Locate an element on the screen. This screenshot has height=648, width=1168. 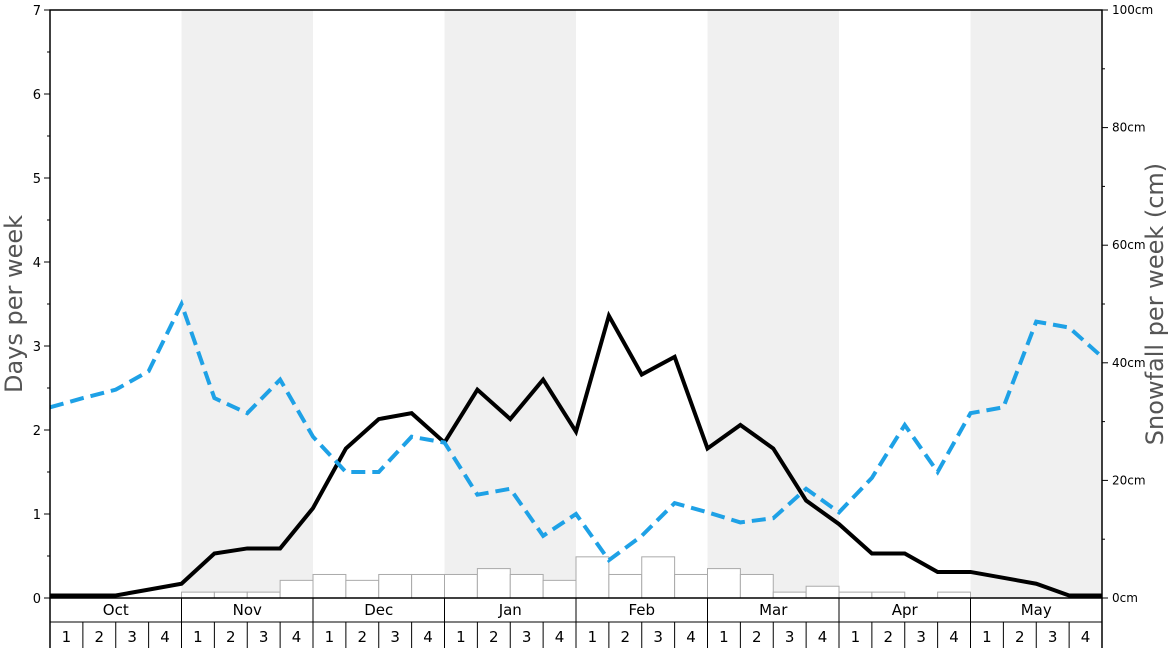
month-label-apr: Apr is located at coordinates (905, 610).